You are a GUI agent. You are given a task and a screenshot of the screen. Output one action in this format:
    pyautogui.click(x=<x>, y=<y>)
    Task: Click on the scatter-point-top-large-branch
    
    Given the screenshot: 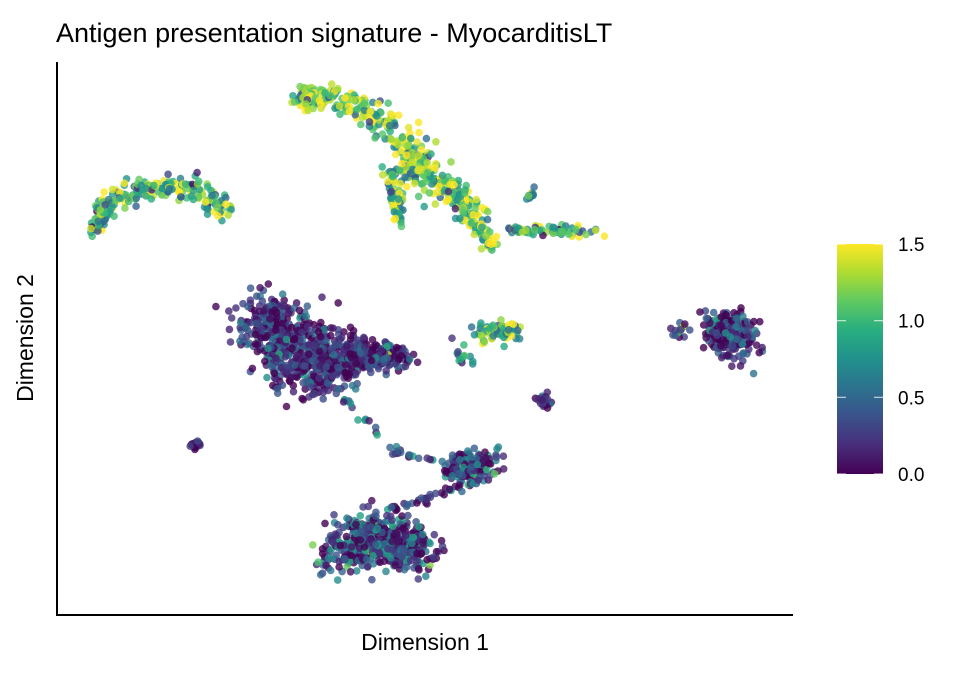 What is the action you would take?
    pyautogui.click(x=401, y=222)
    